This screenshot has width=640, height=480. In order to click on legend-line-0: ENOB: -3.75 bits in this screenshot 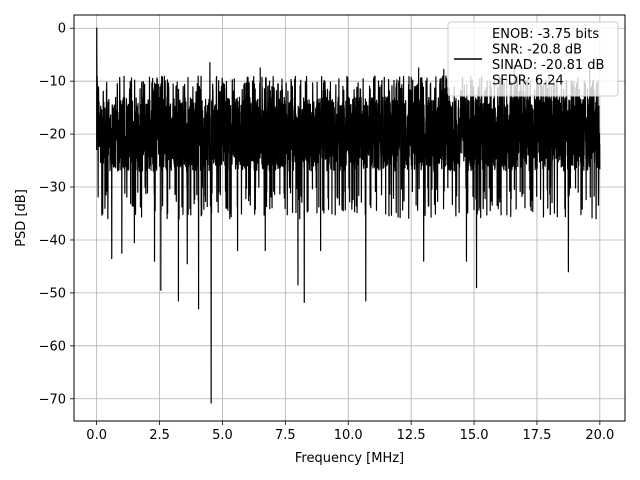, I will do `click(545, 34)`.